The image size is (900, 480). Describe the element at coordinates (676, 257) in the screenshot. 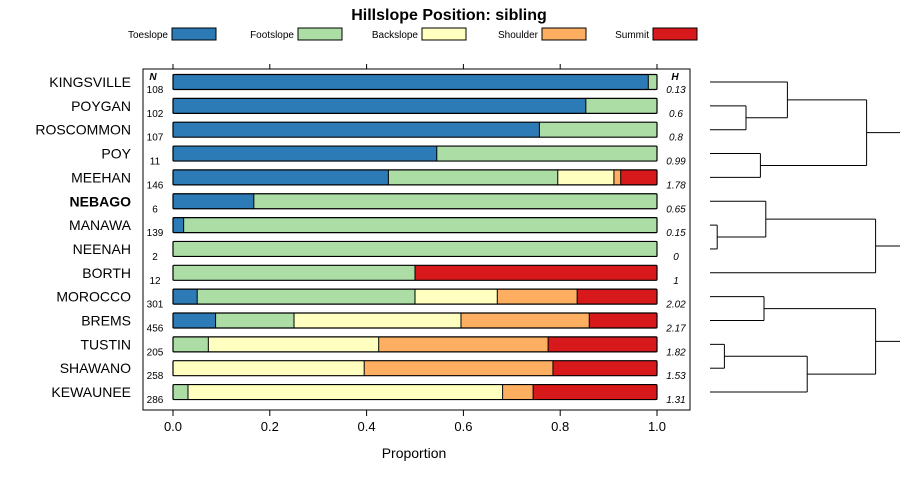

I see `h-value-neenah: 0` at that location.